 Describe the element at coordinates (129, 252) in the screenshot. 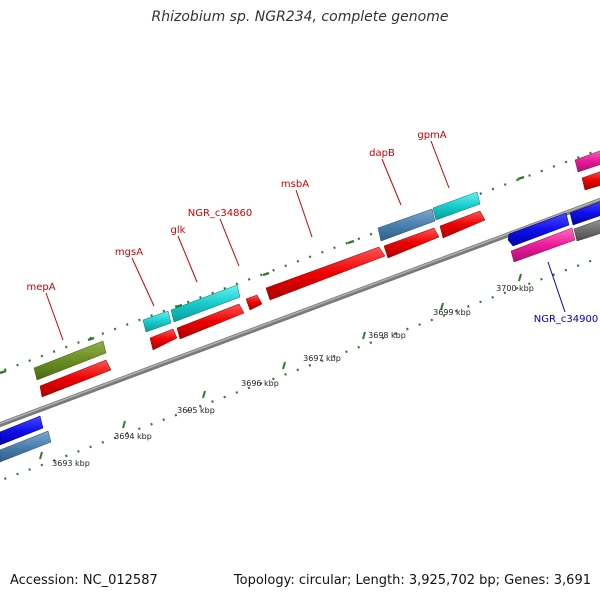

I see `gene-label-mgsA: mgsA` at that location.